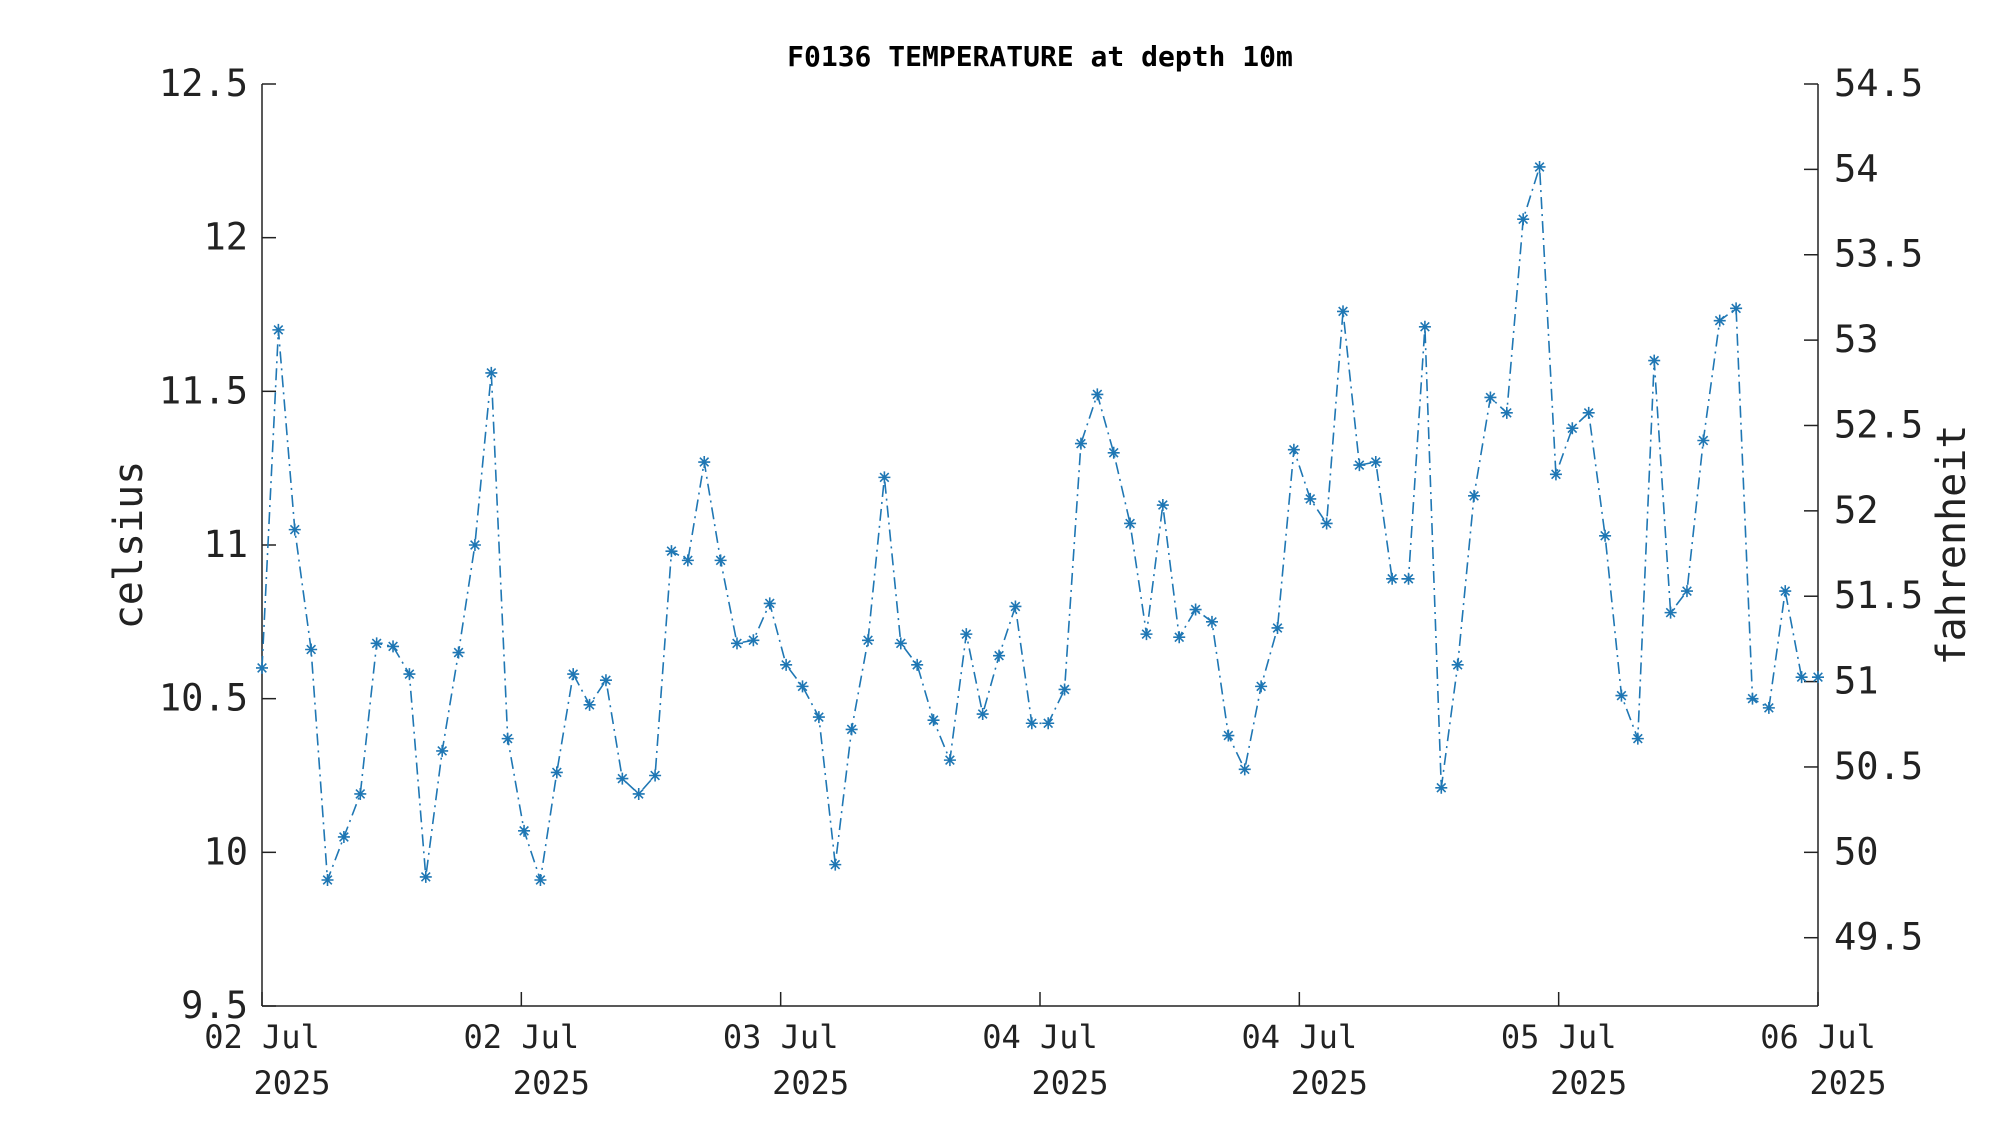 Image resolution: width=2000 pixels, height=1125 pixels. What do you see at coordinates (225, 851) in the screenshot?
I see `left-y-tick-label: 10` at bounding box center [225, 851].